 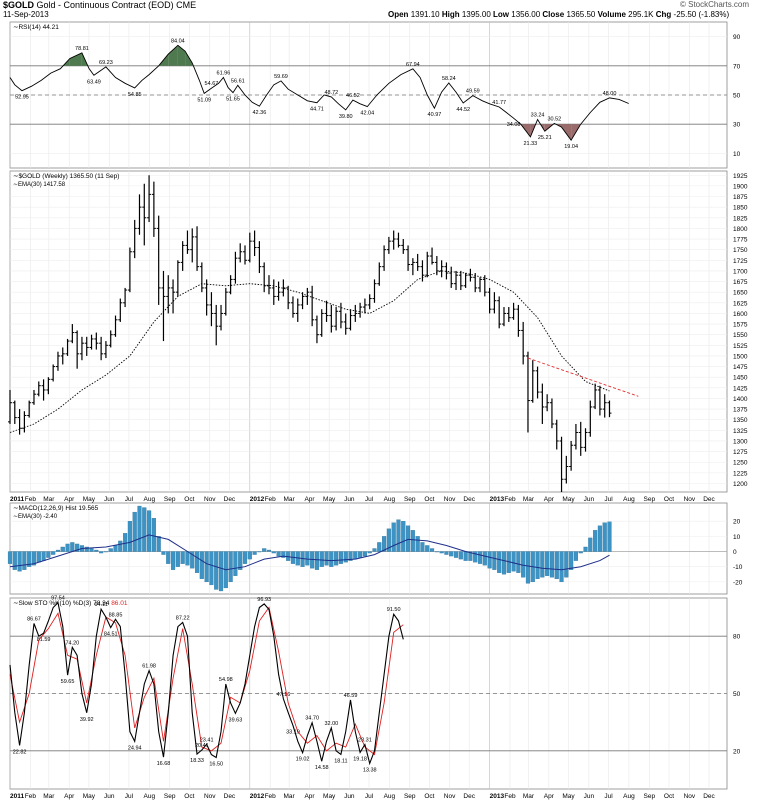 I want to click on y-tick-label: 1450, so click(x=740, y=378).